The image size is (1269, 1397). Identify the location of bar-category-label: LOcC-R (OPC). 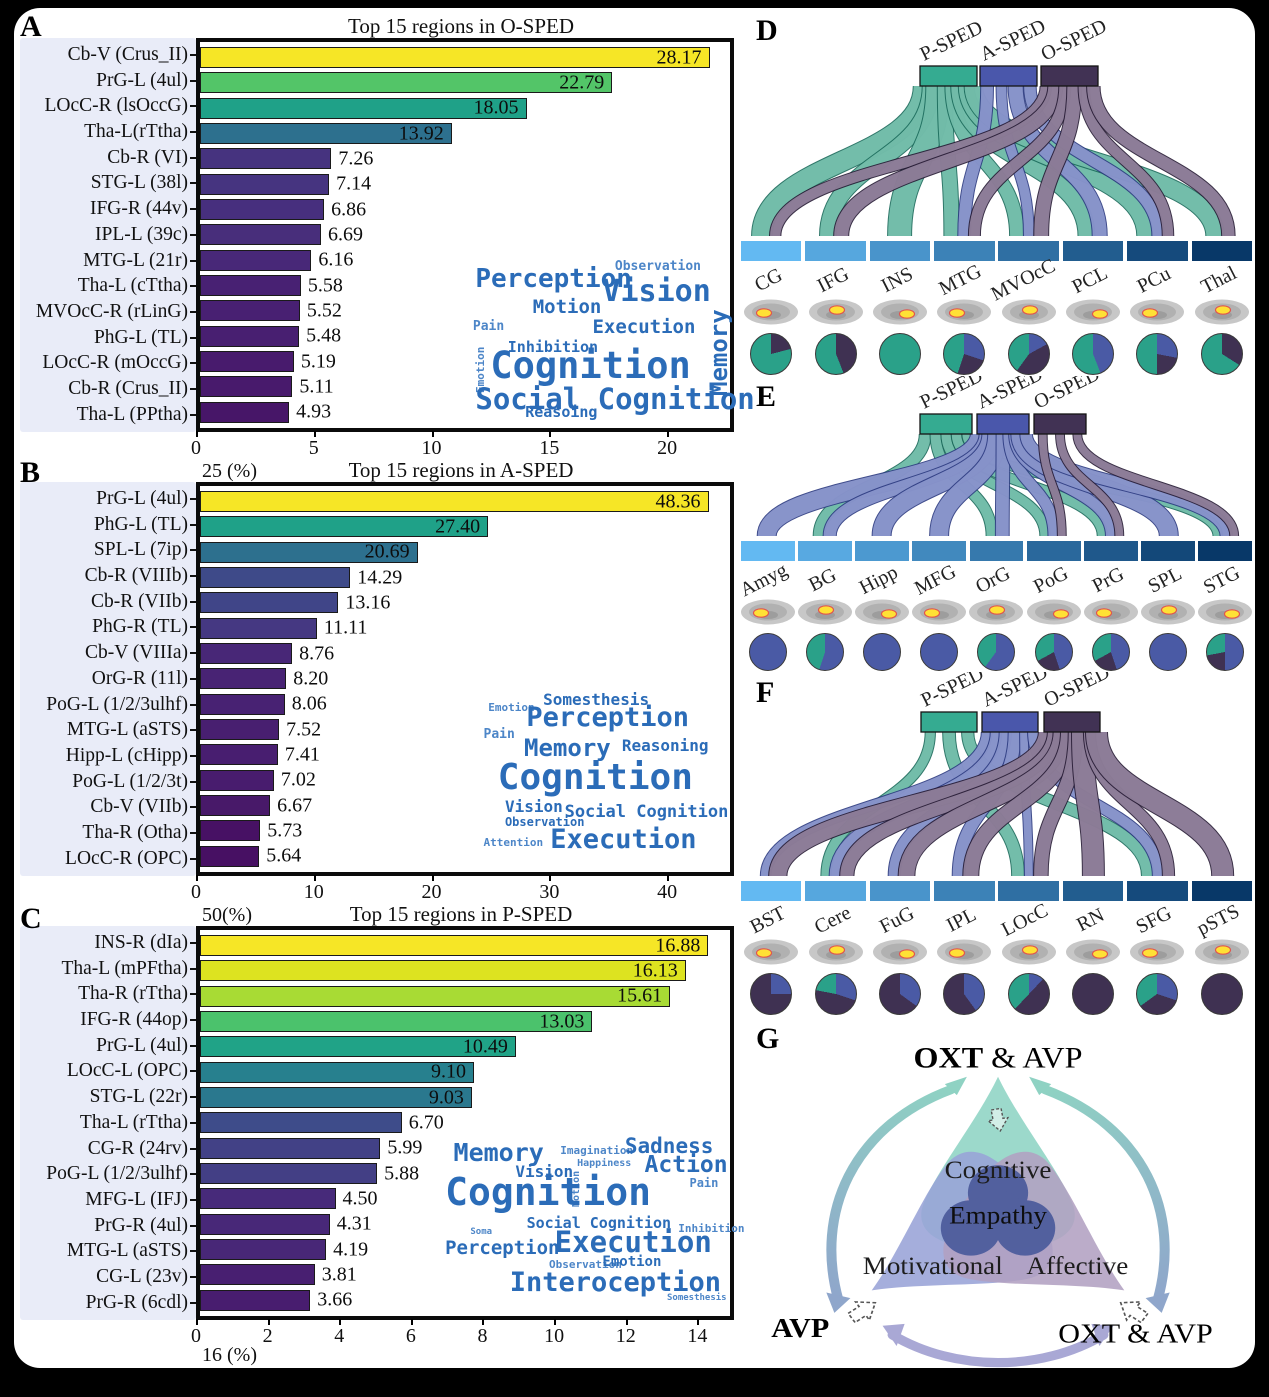
(126, 858).